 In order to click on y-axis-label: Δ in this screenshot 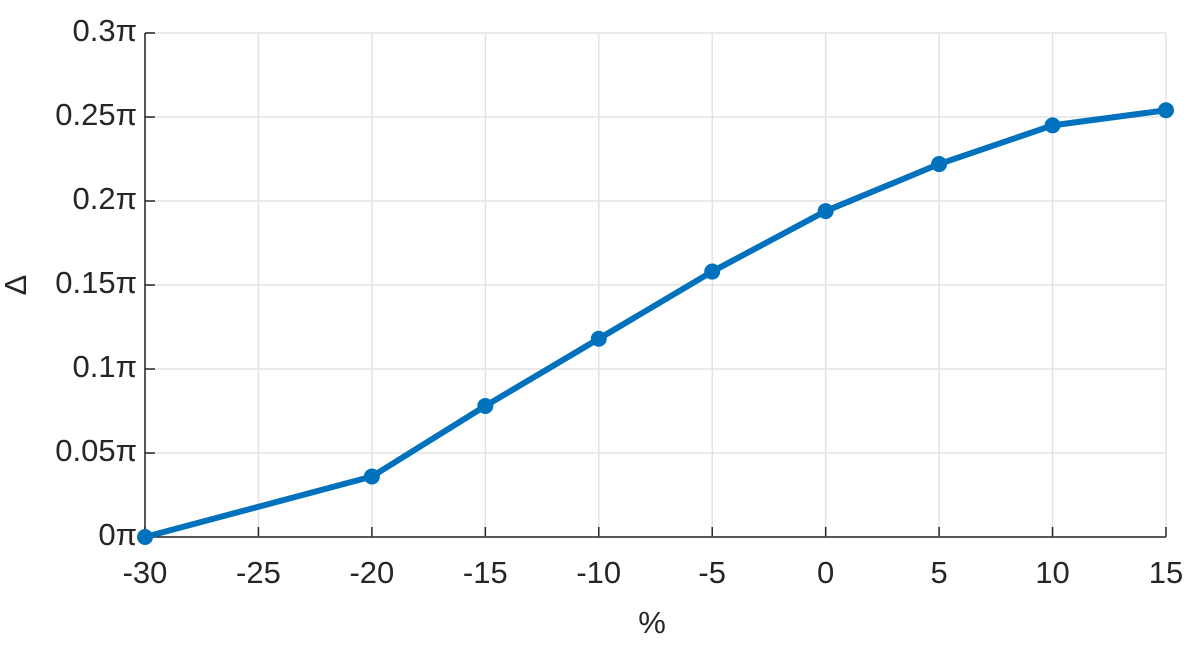, I will do `click(16, 285)`.